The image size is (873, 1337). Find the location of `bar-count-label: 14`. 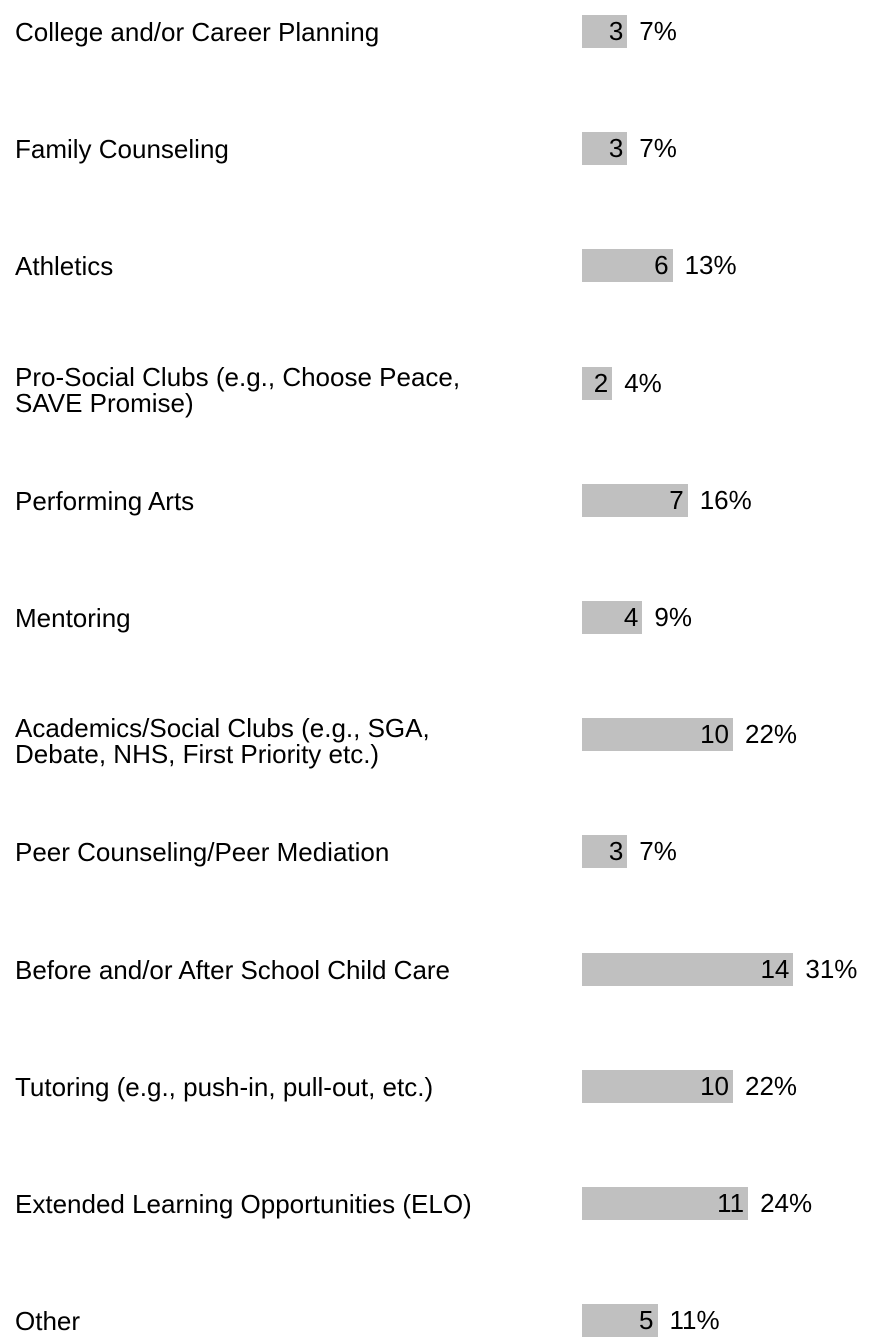

bar-count-label: 14 is located at coordinates (775, 968).